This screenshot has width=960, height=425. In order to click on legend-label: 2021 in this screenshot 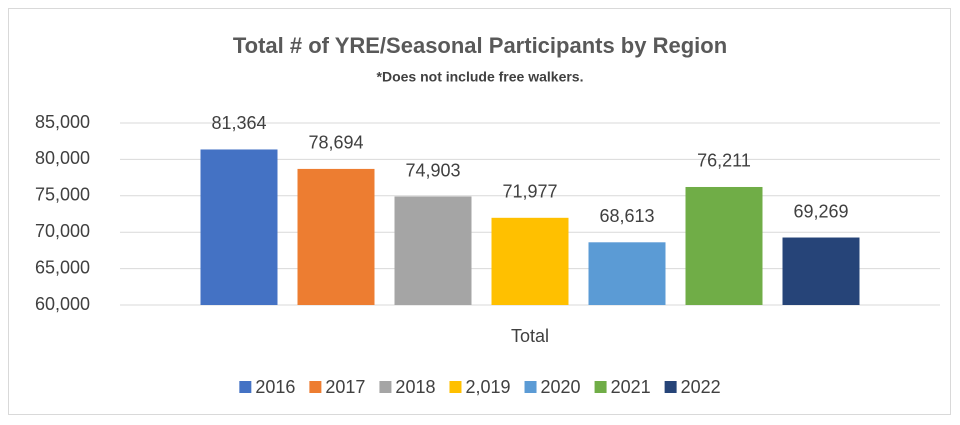, I will do `click(631, 387)`.